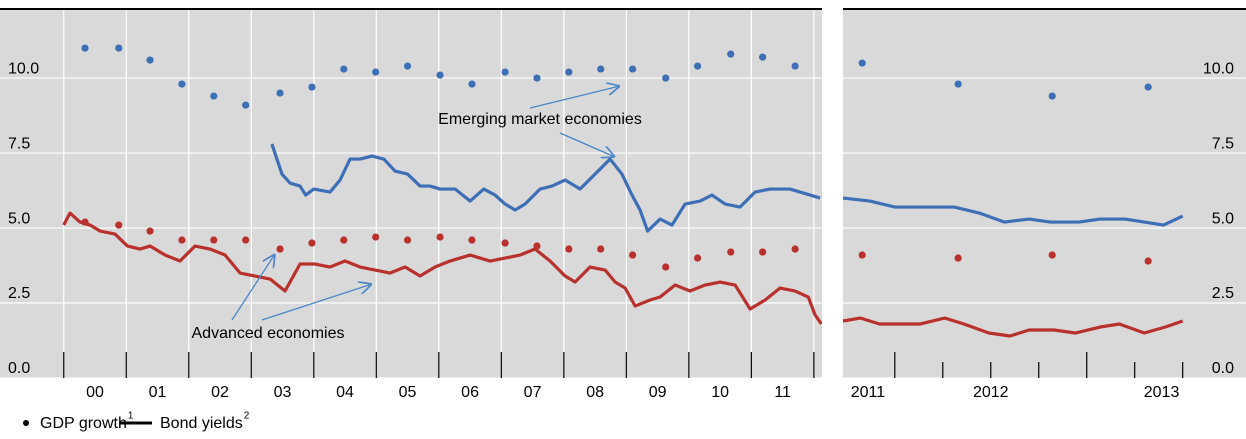  What do you see at coordinates (470, 392) in the screenshot?
I see `x-tick-label: 06` at bounding box center [470, 392].